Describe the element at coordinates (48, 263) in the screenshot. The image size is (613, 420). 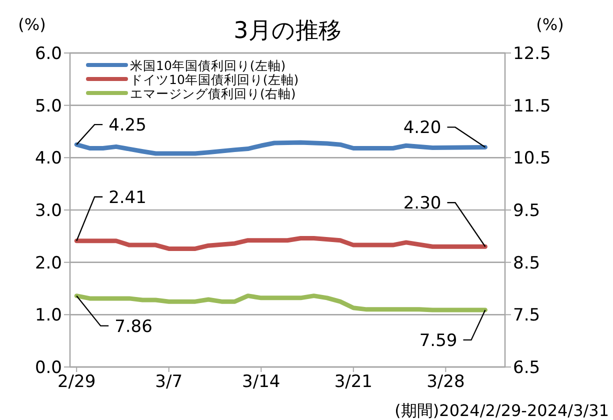
I see `y-tick-label: 2.0` at that location.